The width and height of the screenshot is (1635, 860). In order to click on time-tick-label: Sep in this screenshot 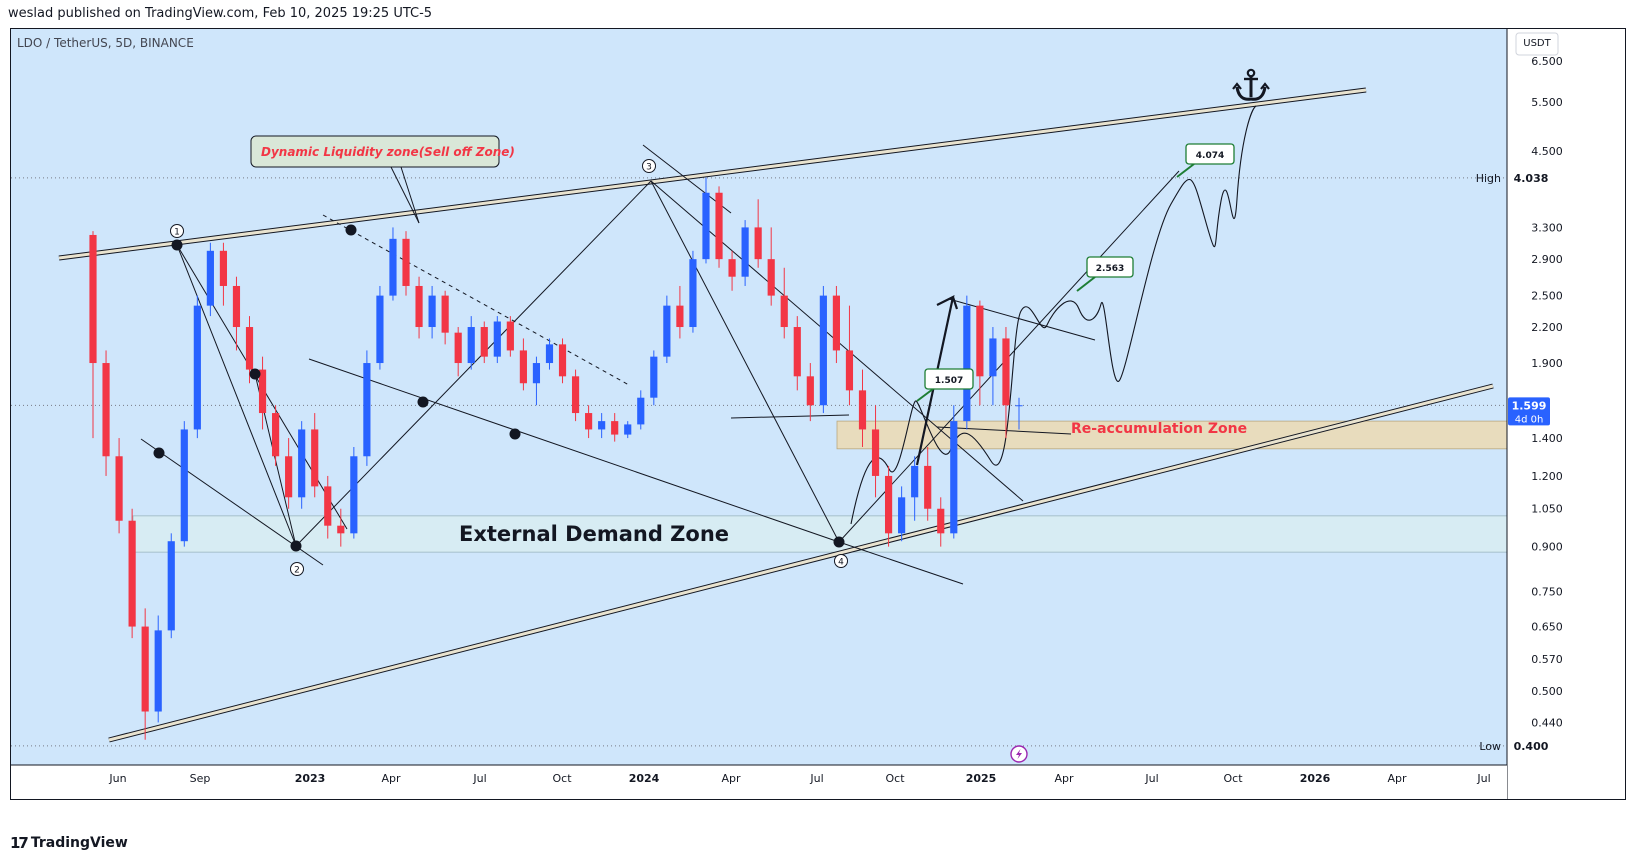, I will do `click(200, 778)`.